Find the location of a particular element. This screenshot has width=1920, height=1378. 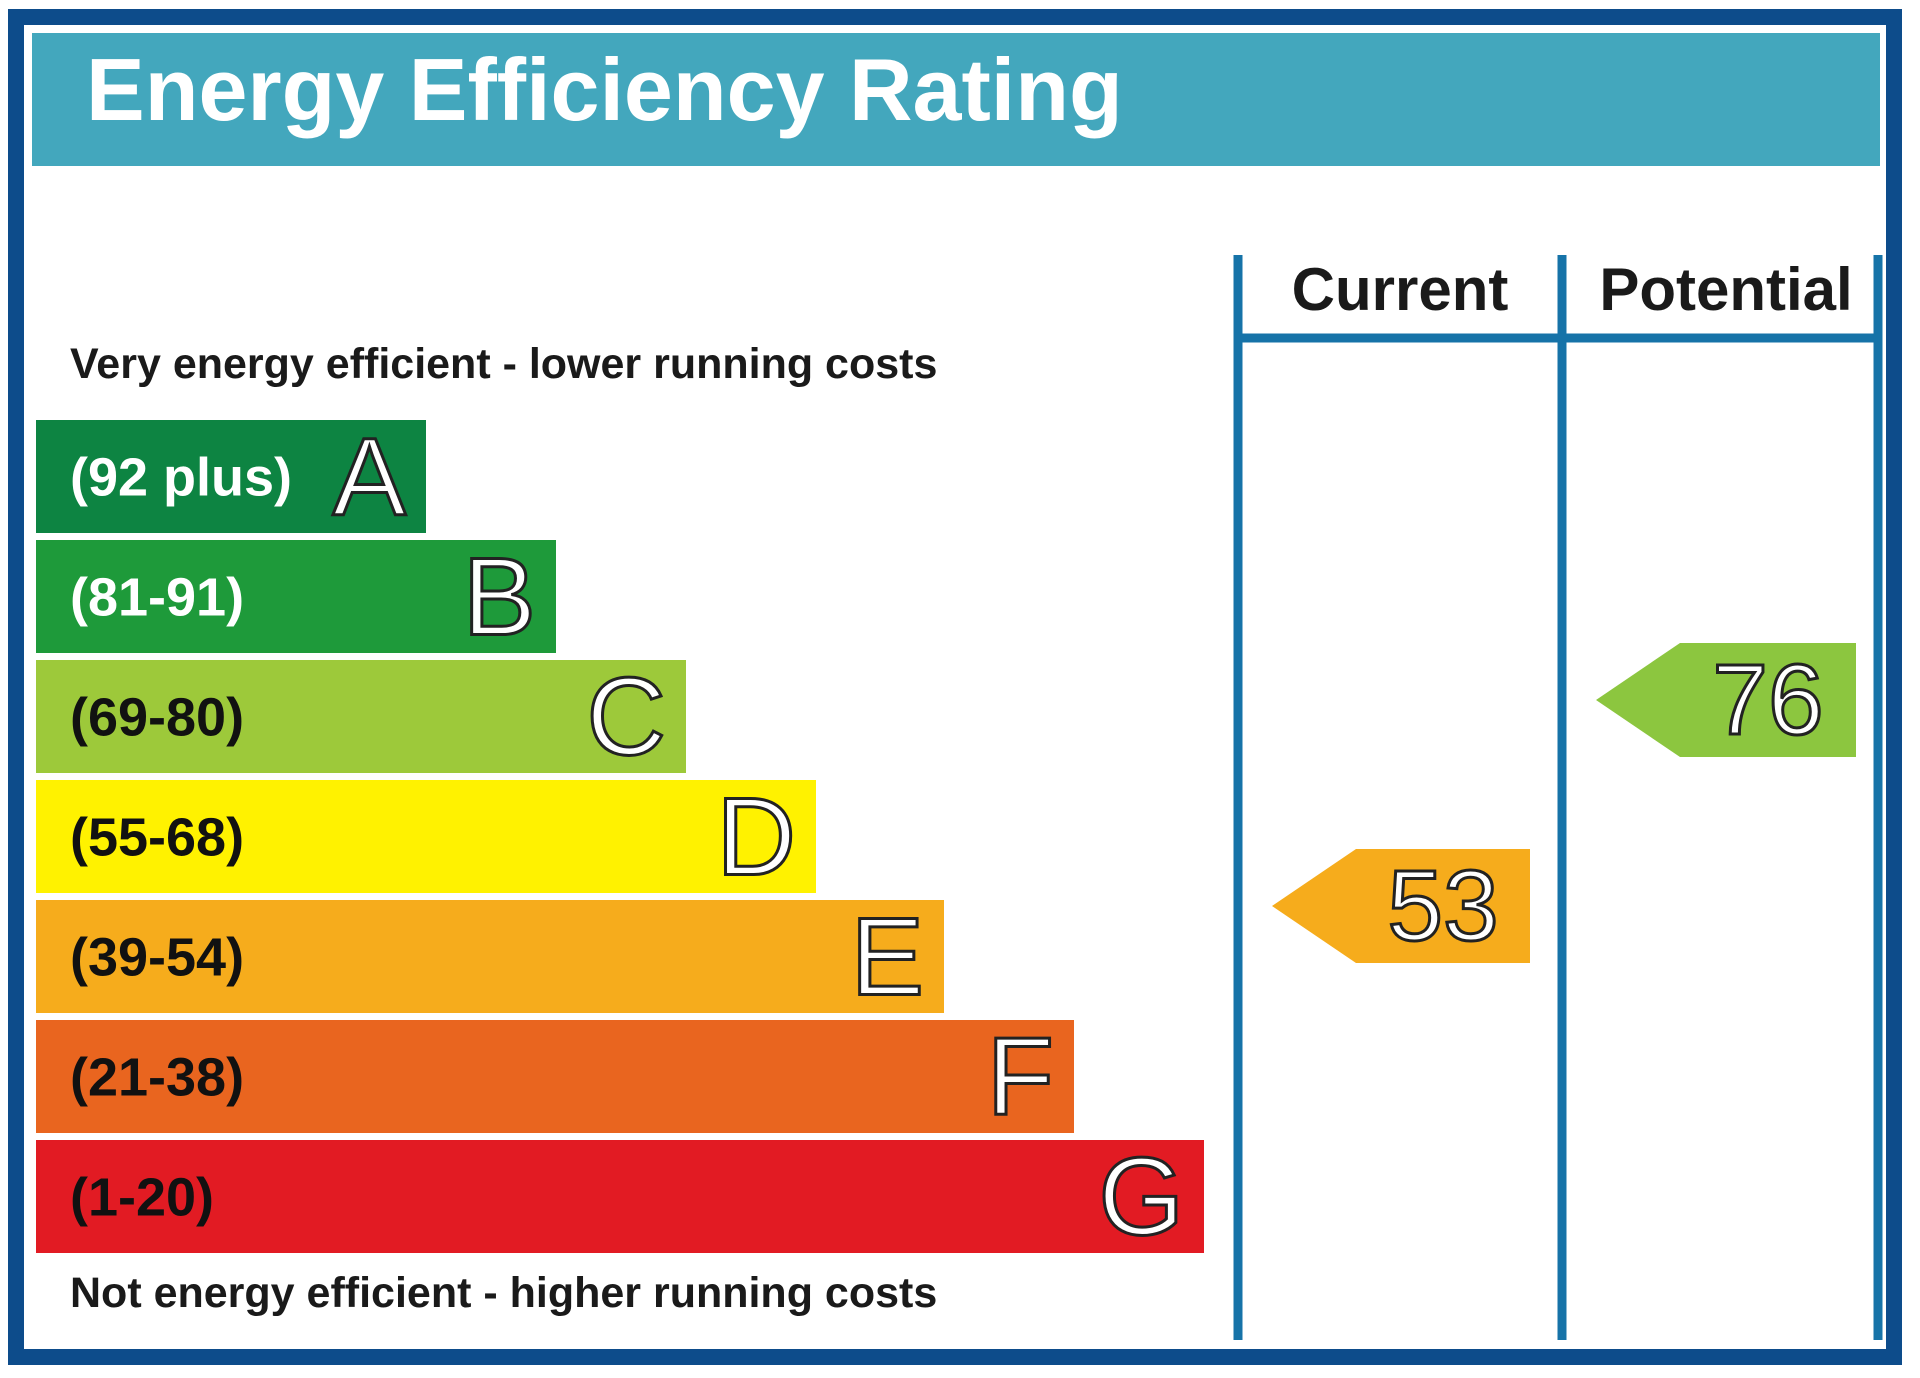

potential-column-header: Potential is located at coordinates (1725, 289).